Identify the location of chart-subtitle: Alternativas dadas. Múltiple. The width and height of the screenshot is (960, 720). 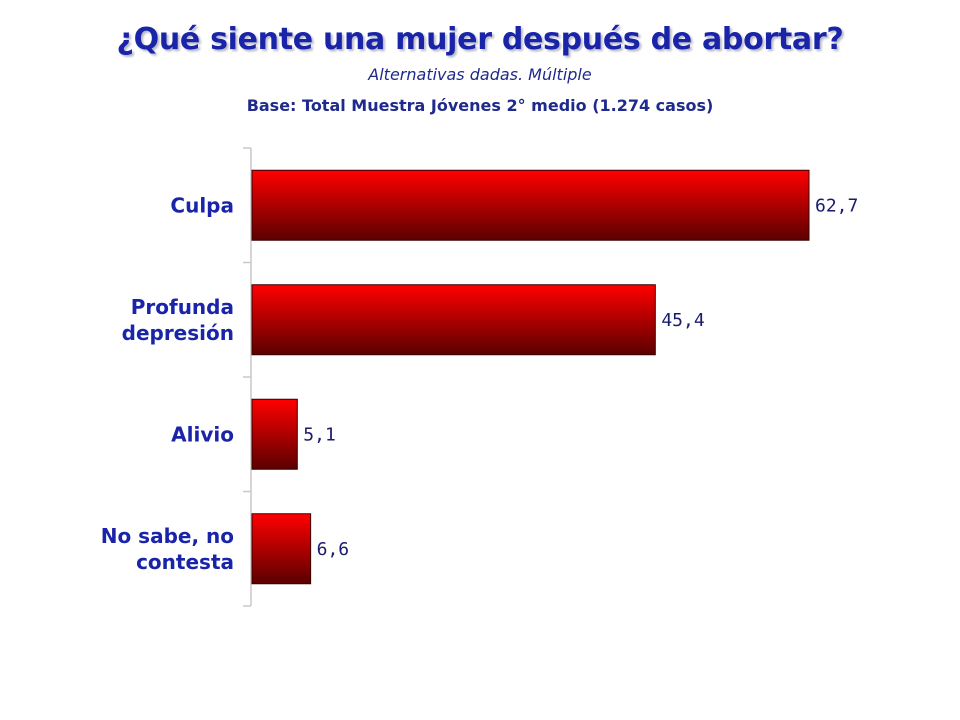
(480, 74).